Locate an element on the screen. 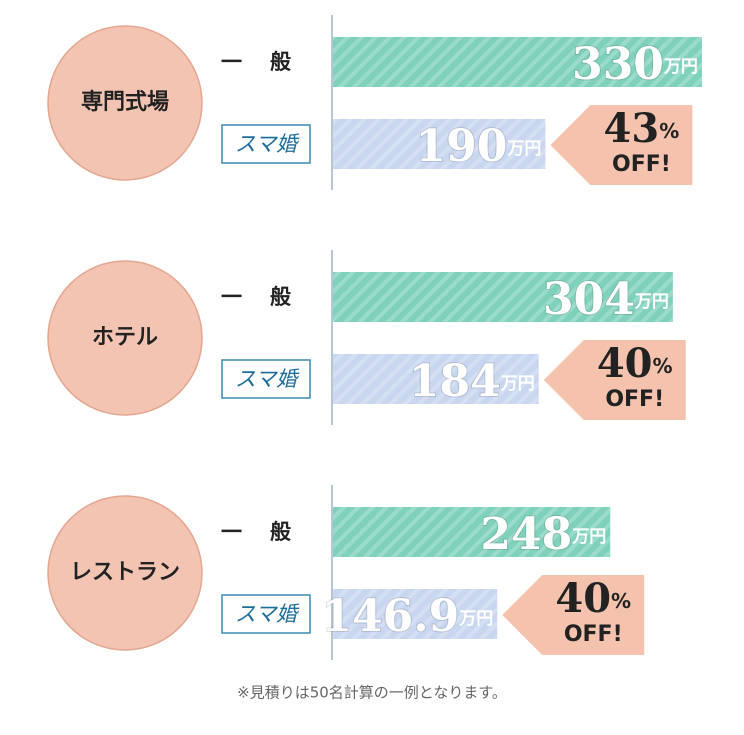 This screenshot has width=744, height=735. discount-number: 43 is located at coordinates (632, 128).